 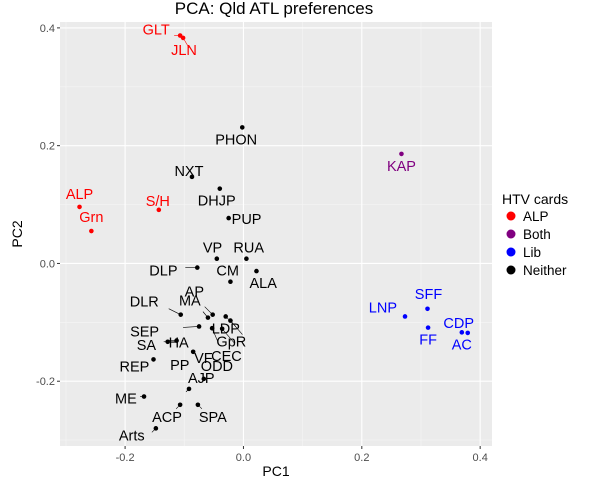 I want to click on point-ac, so click(x=462, y=332).